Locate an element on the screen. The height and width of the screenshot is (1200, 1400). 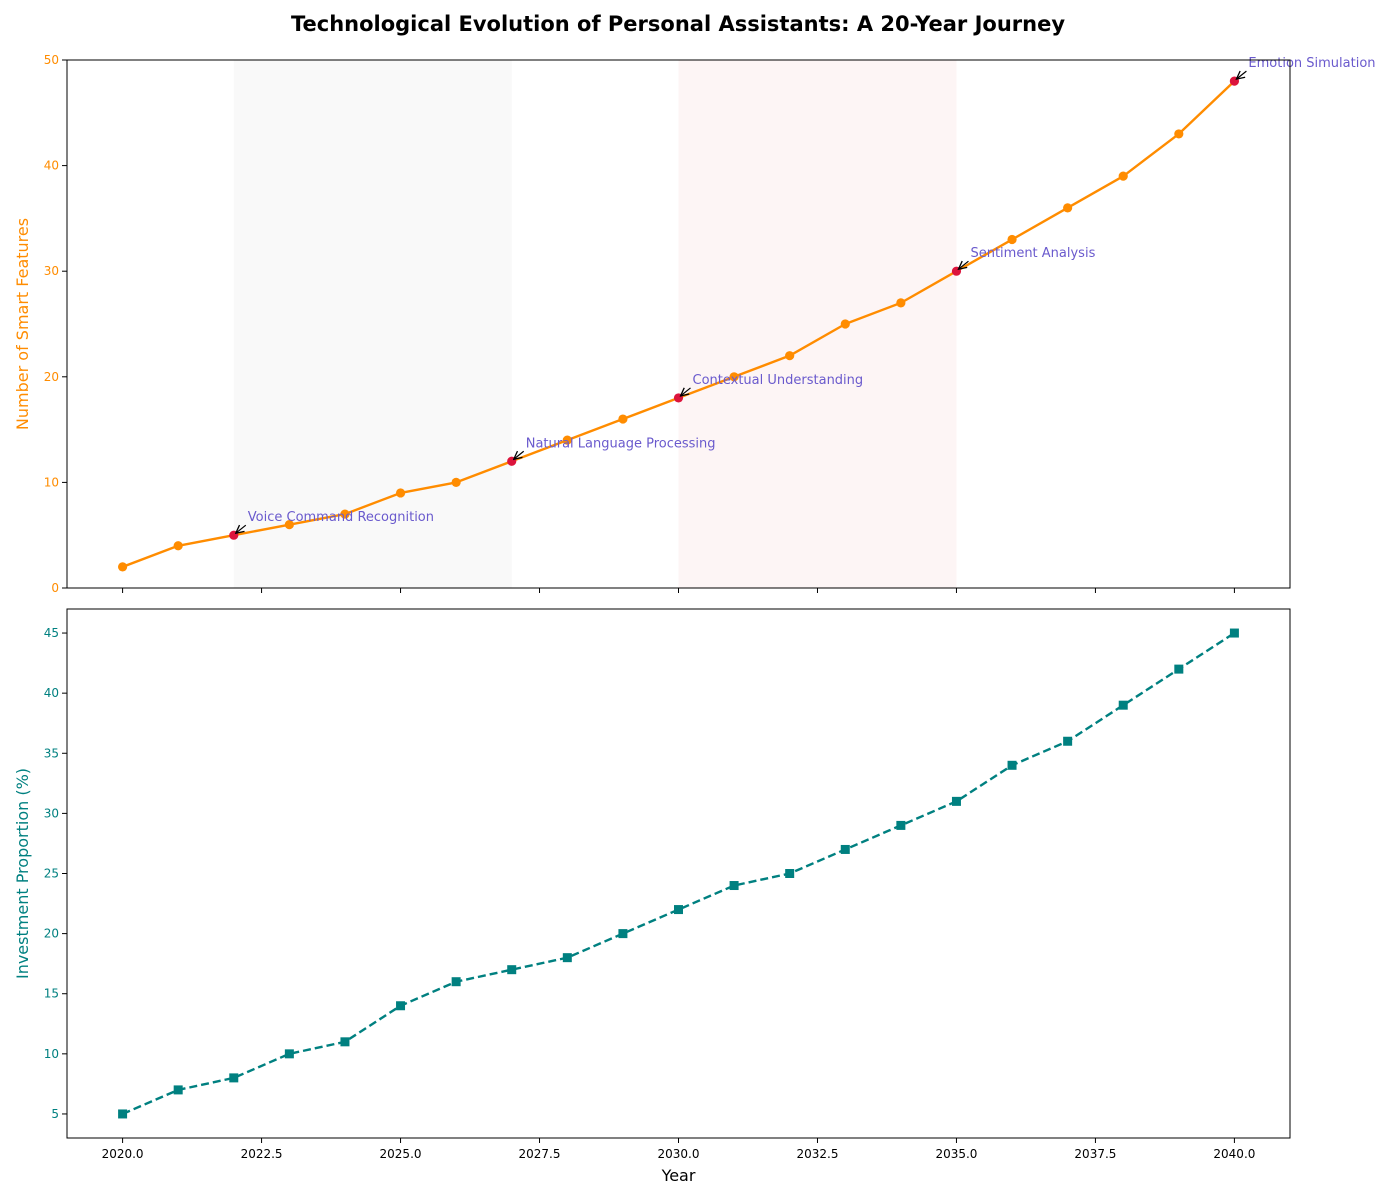
bottom-y-axis-label: Investment Proportion (%) is located at coordinates (22, 873).